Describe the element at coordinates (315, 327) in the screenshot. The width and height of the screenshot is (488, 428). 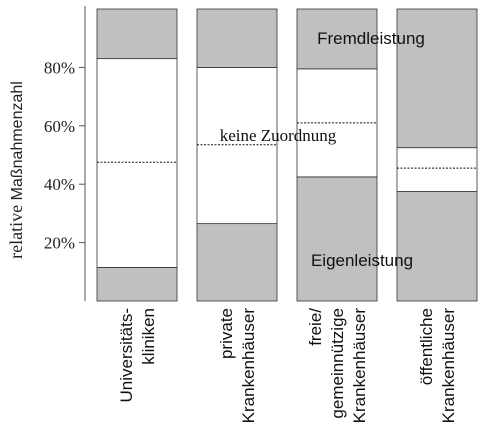
I see `category-label-3-line-1: freie/` at that location.